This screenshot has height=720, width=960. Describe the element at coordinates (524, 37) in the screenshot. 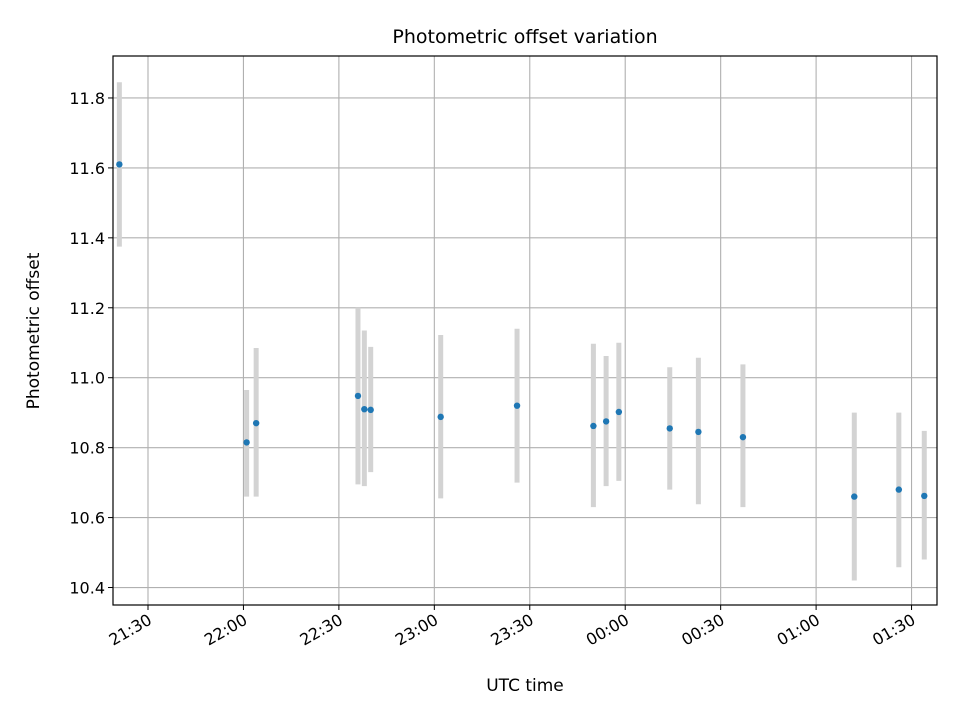

I see `chart-title: Photometric offset variation` at that location.